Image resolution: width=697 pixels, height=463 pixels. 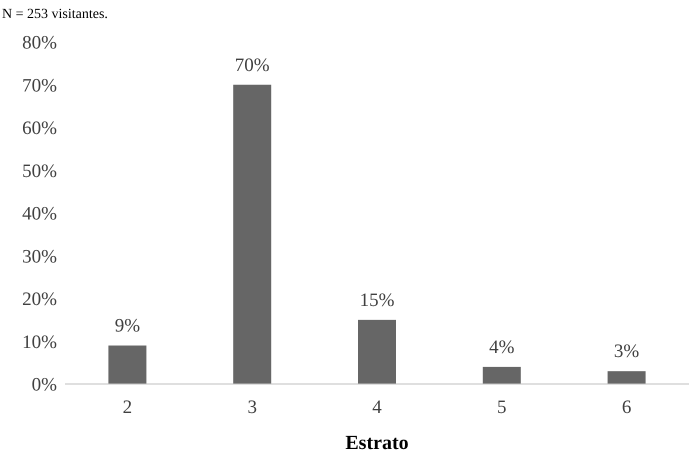 What do you see at coordinates (55, 14) in the screenshot?
I see `text: N = 253 visitantes.` at bounding box center [55, 14].